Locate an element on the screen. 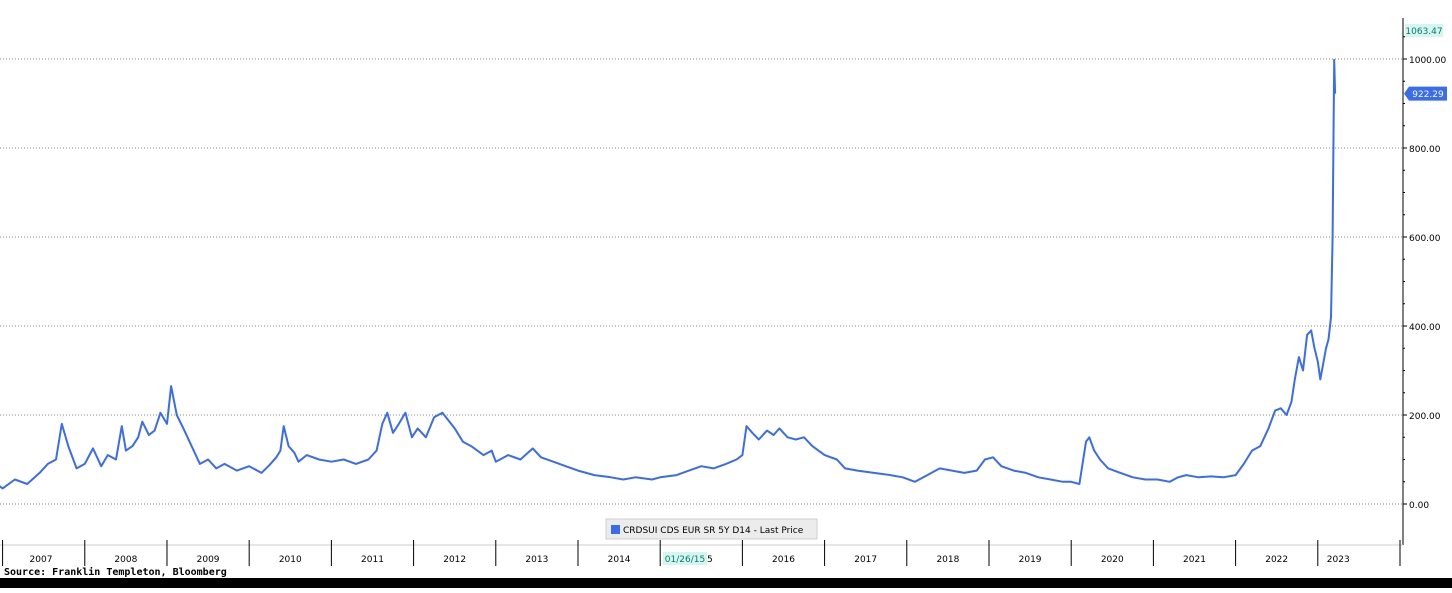 Image resolution: width=1452 pixels, height=593 pixels. x-tick-label: 2011 is located at coordinates (372, 560).